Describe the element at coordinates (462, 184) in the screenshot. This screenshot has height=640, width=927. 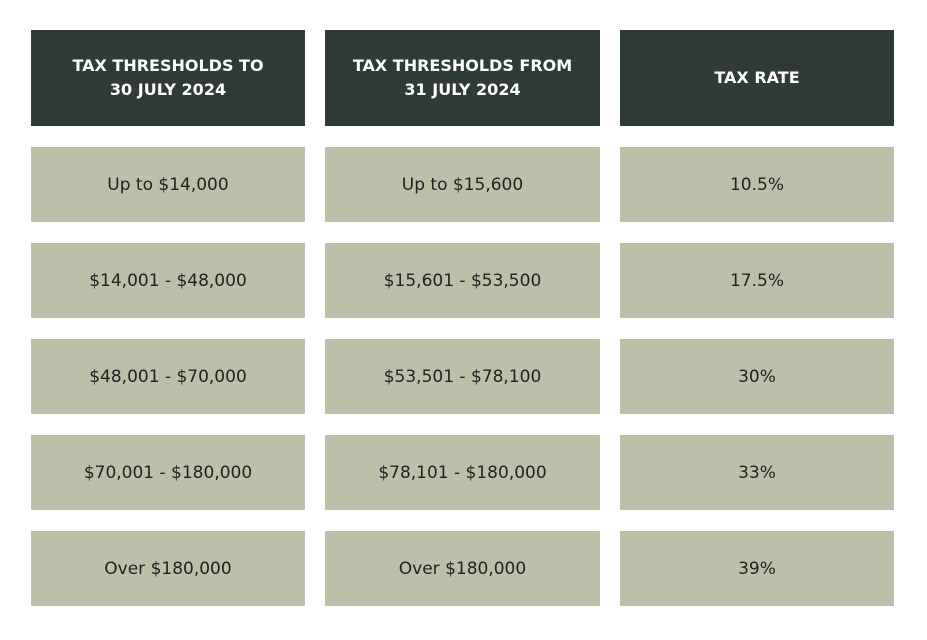
I see `table-cell: Up to $15,600` at that location.